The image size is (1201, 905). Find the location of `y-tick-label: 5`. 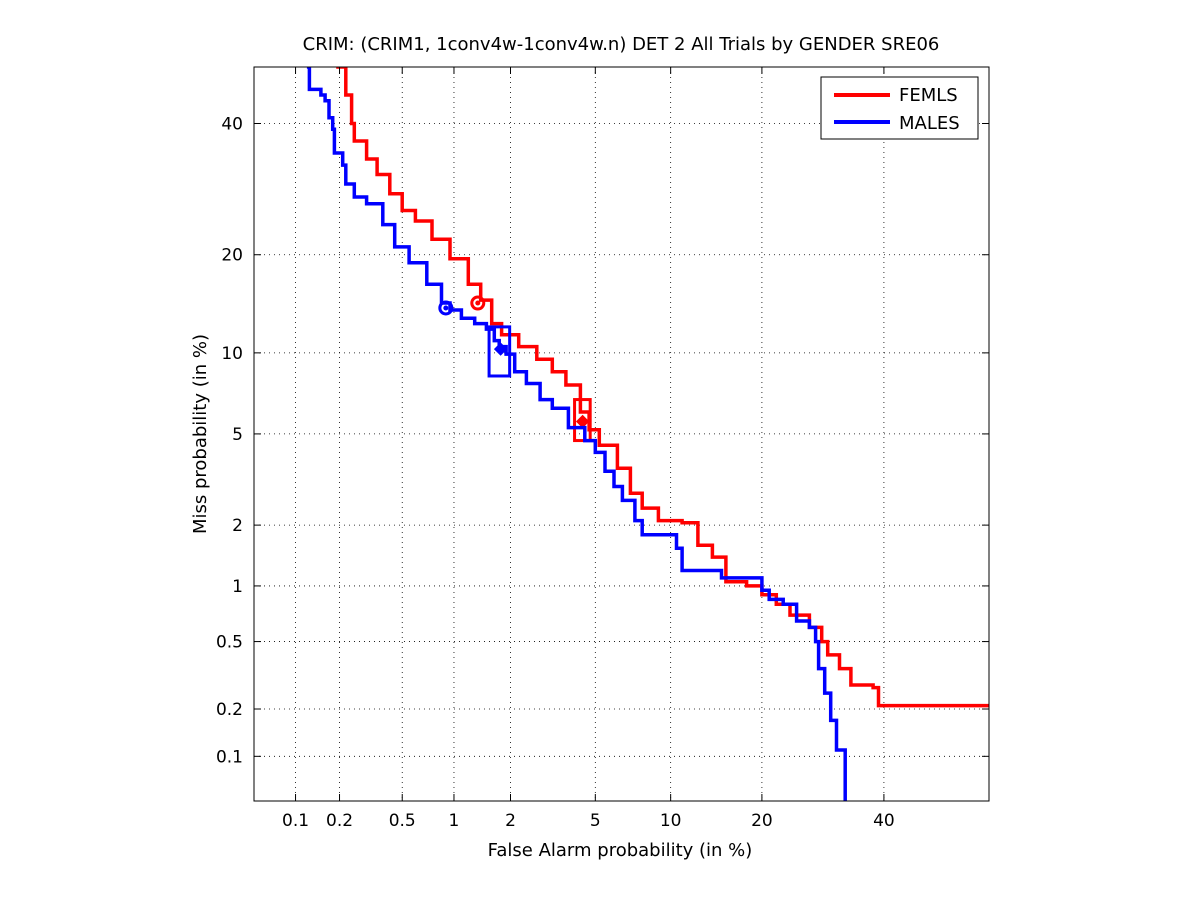

y-tick-label: 5 is located at coordinates (237, 435).